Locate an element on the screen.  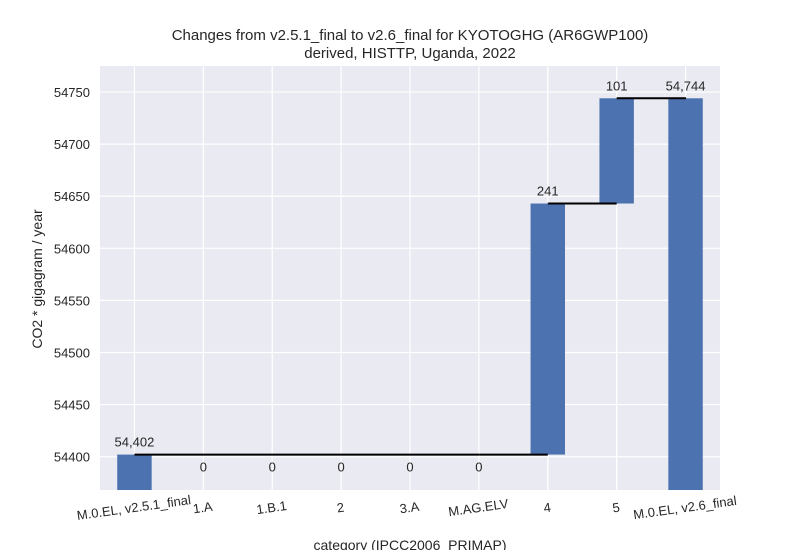
data-label: 54,402 is located at coordinates (135, 442).